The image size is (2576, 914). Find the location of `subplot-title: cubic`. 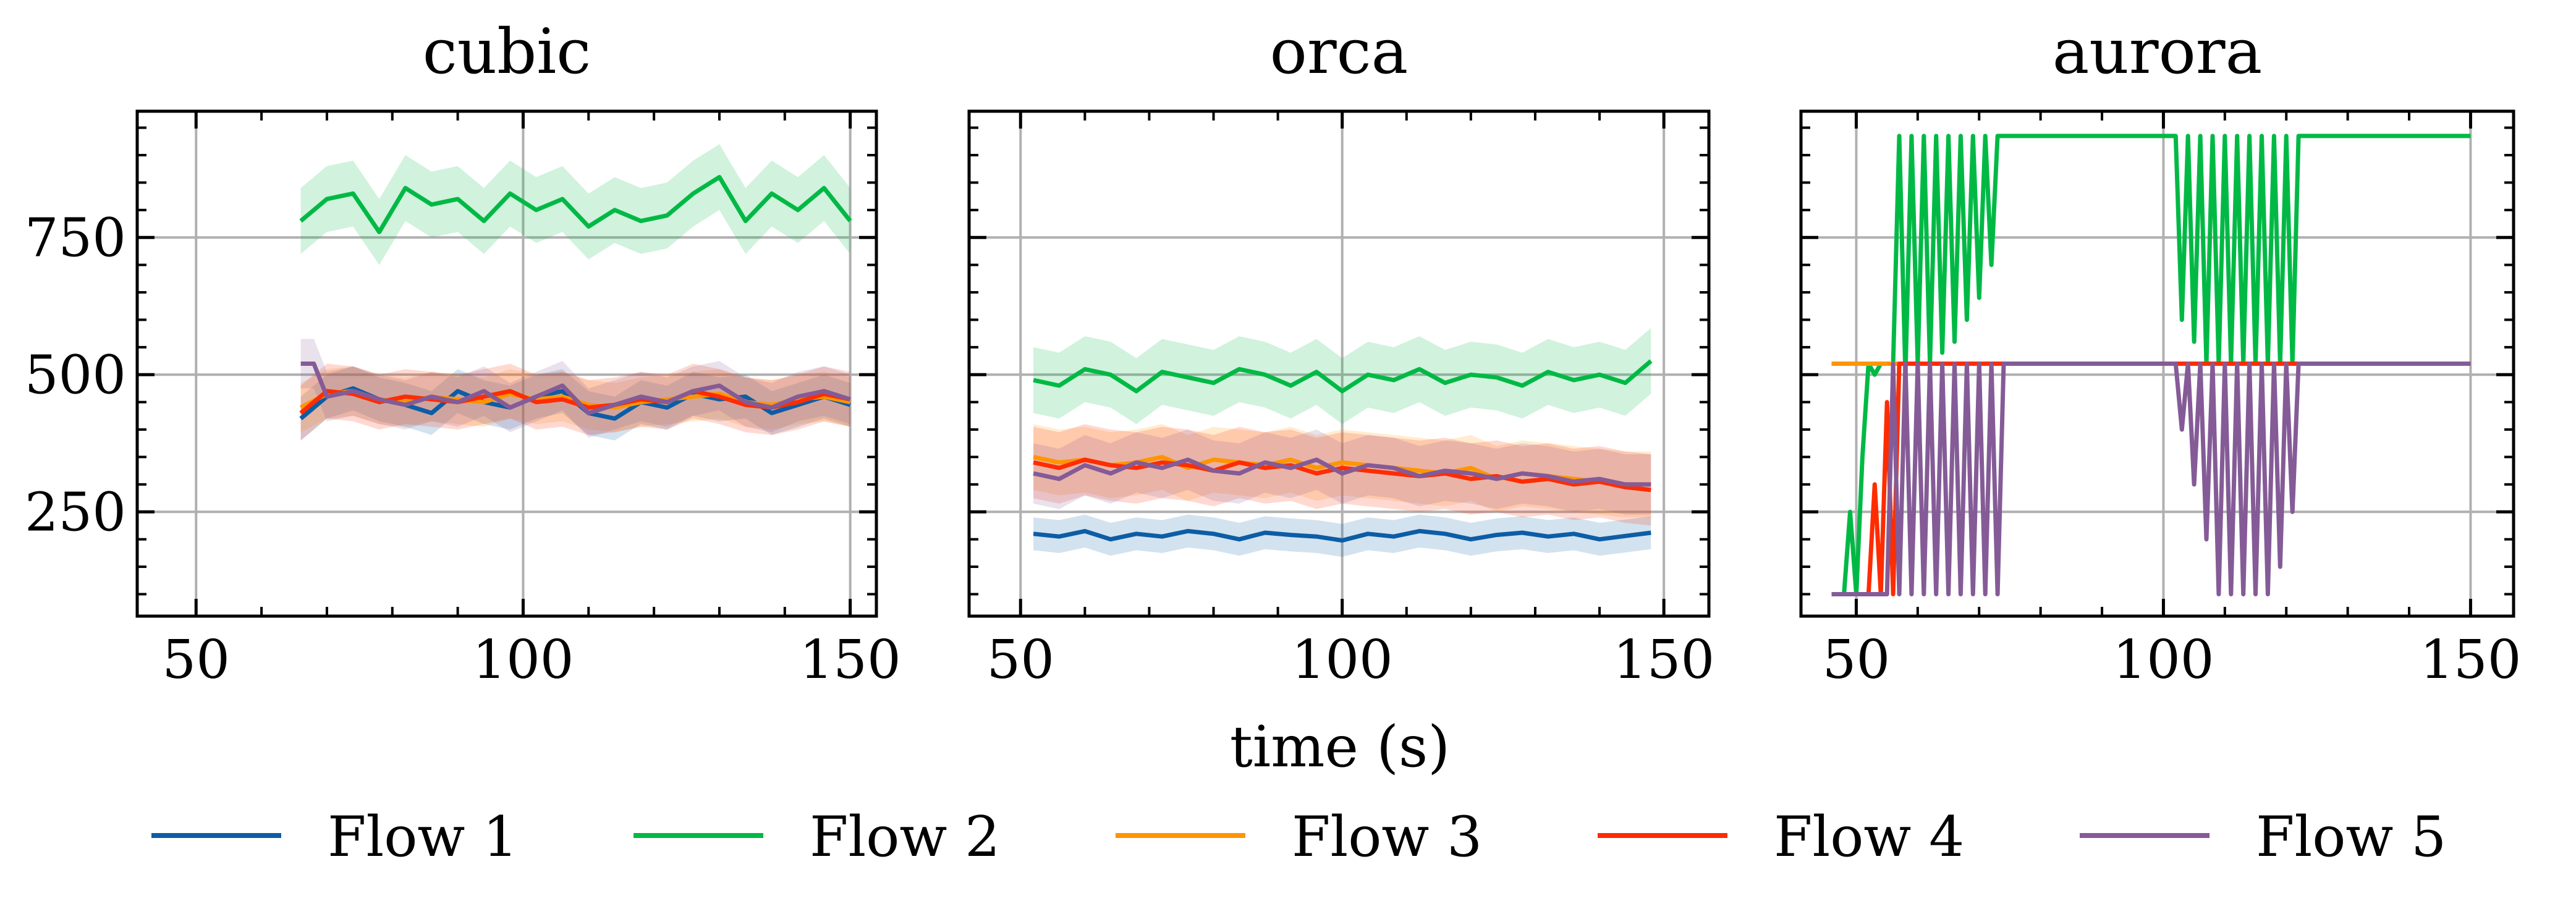

subplot-title: cubic is located at coordinates (507, 51).